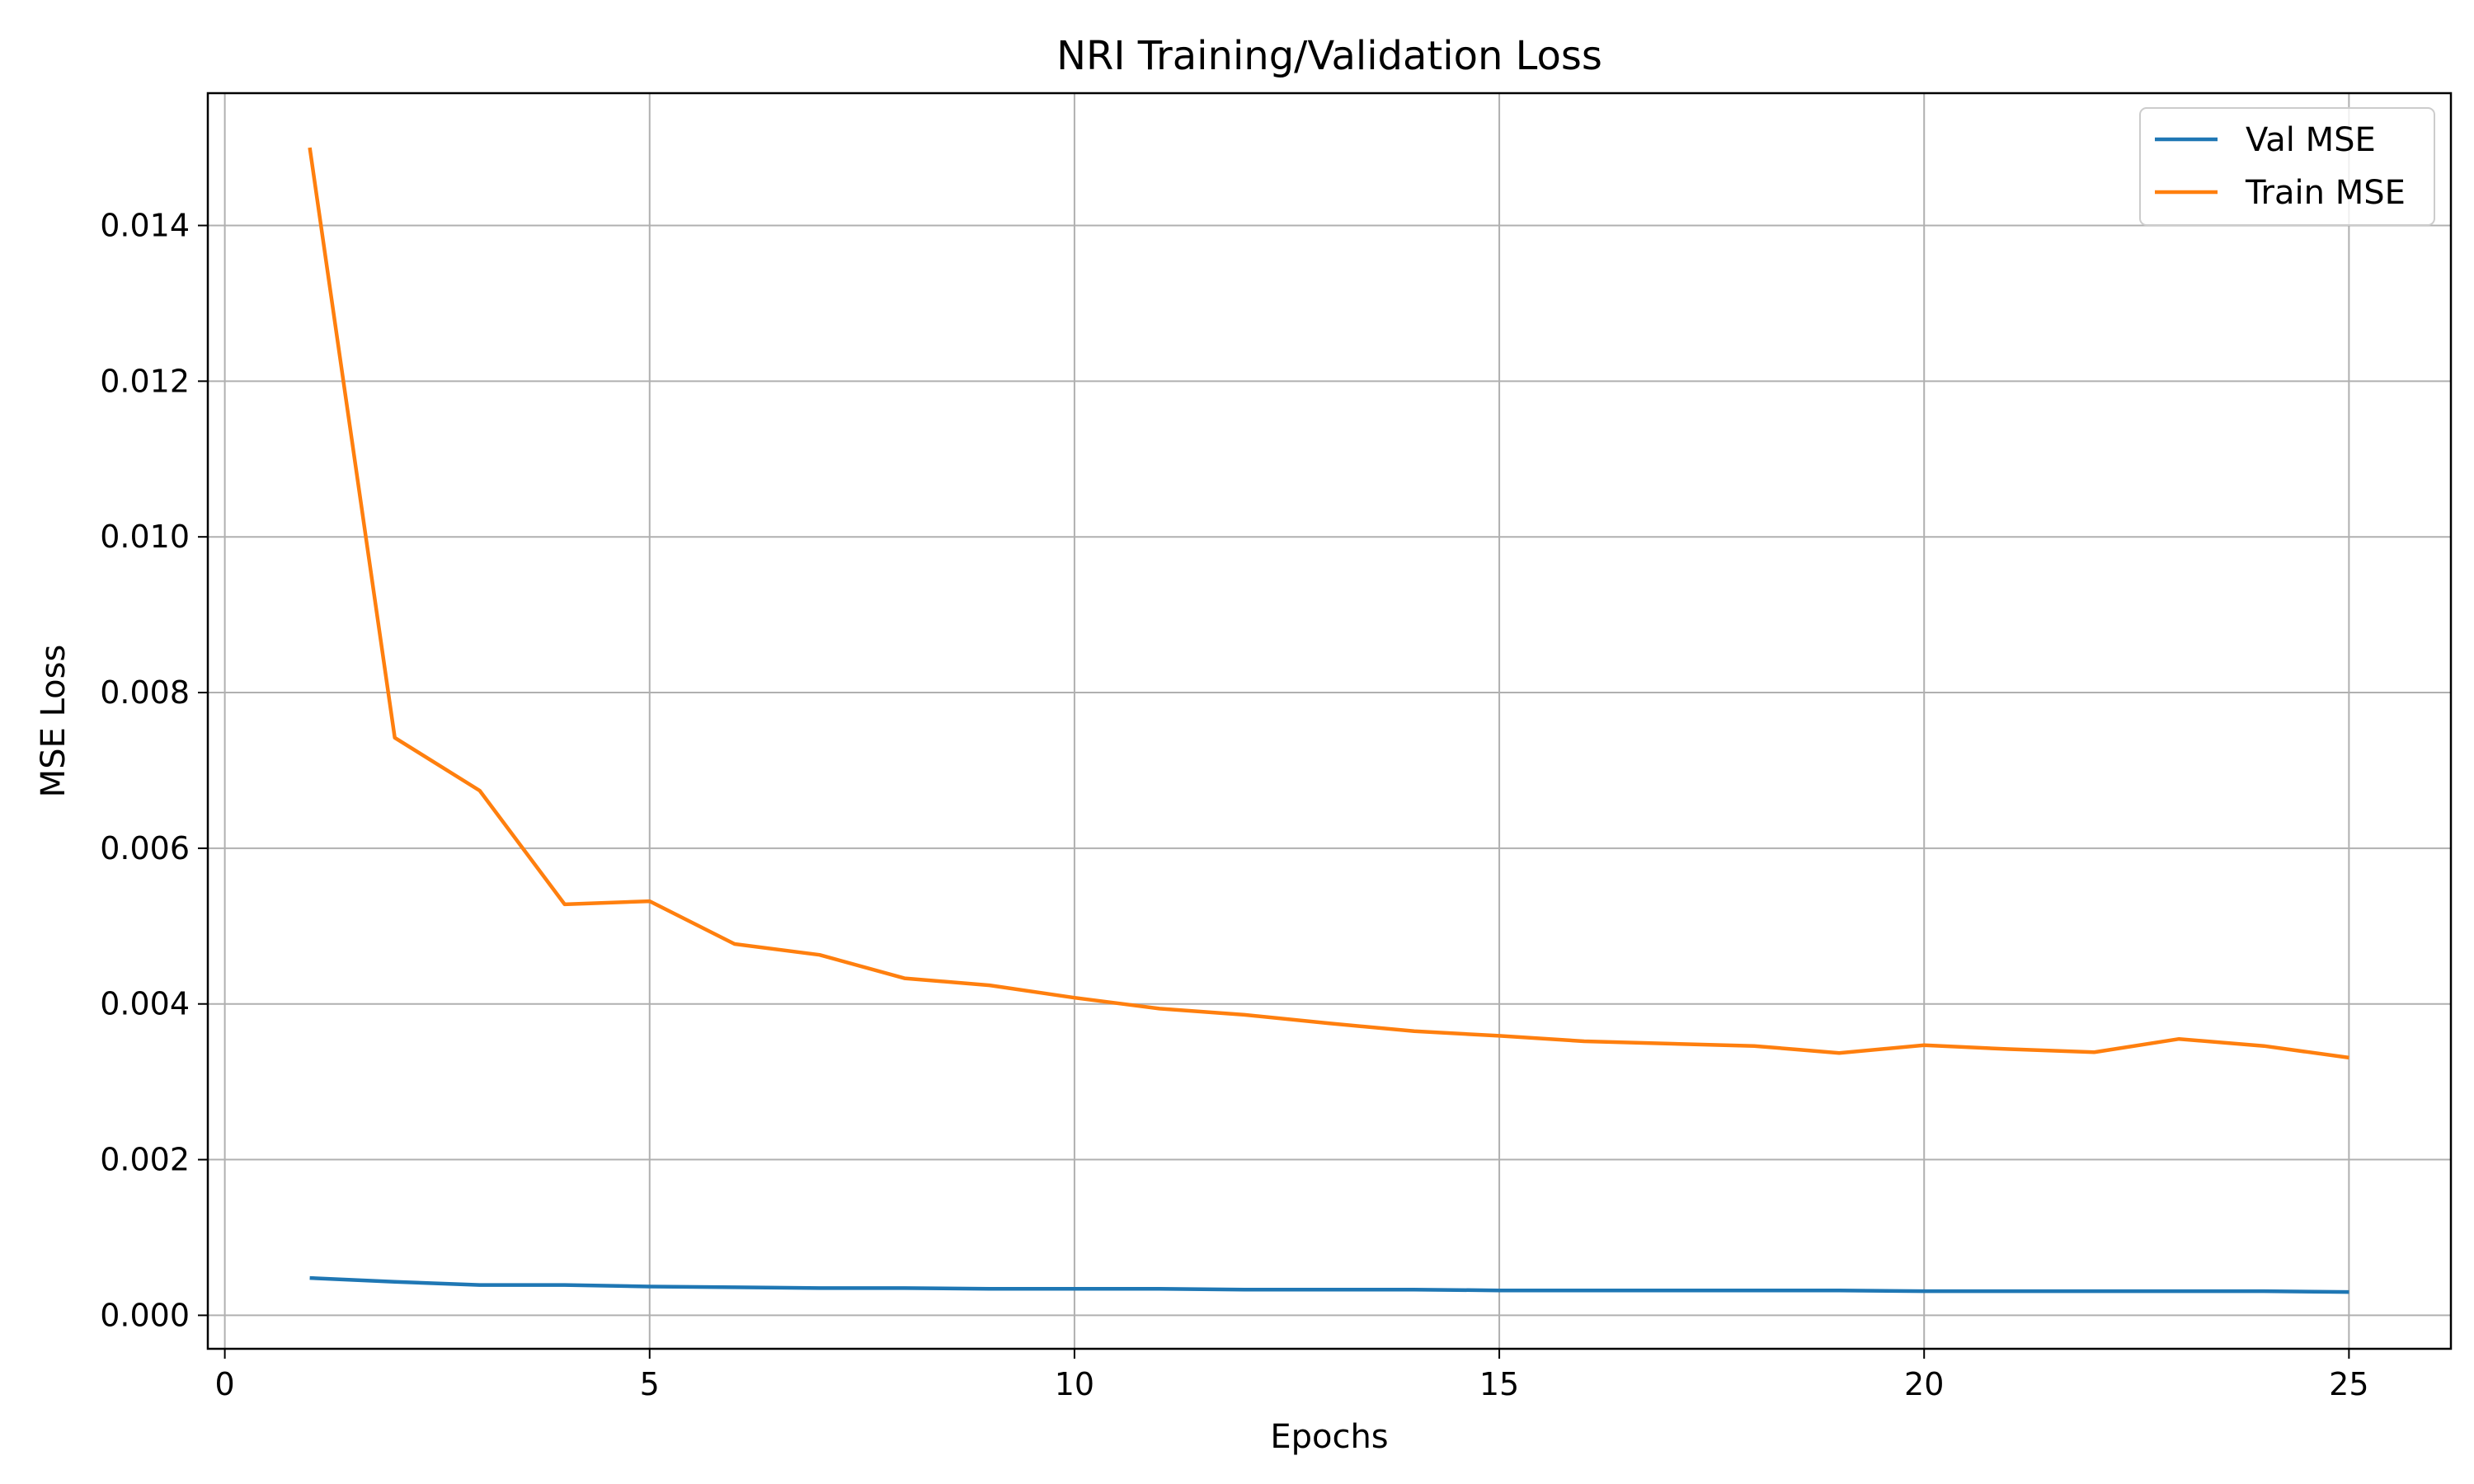  What do you see at coordinates (650, 1384) in the screenshot?
I see `x-tick-label: 5` at bounding box center [650, 1384].